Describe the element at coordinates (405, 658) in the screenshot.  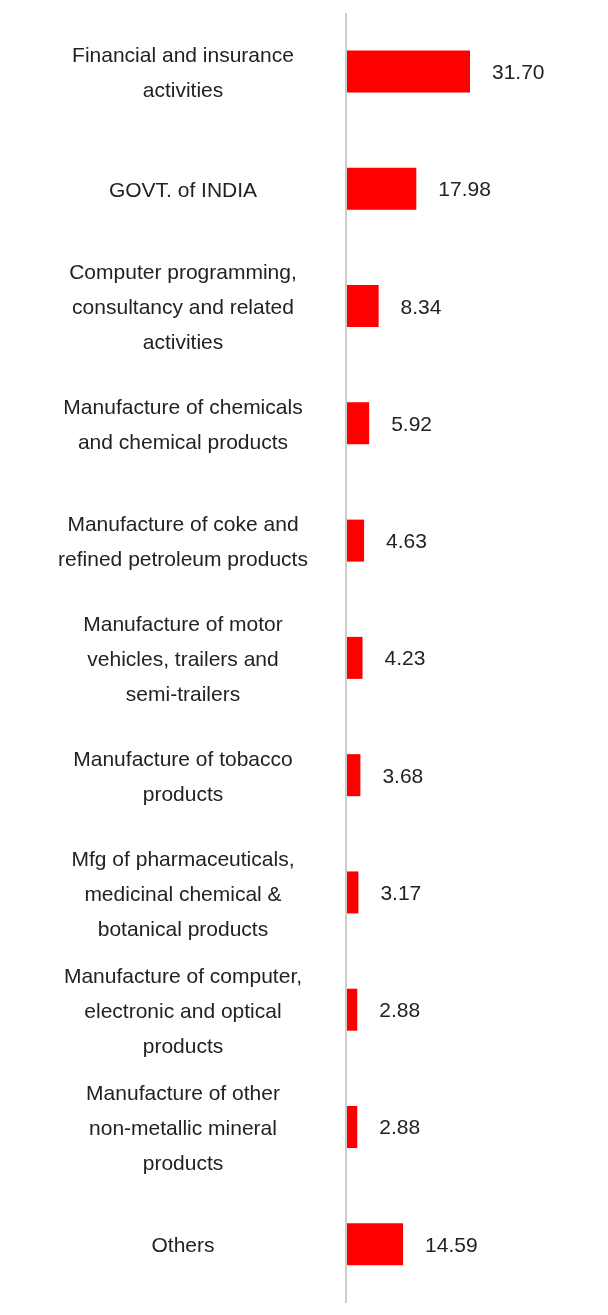
I see `data-label: 4.23` at that location.